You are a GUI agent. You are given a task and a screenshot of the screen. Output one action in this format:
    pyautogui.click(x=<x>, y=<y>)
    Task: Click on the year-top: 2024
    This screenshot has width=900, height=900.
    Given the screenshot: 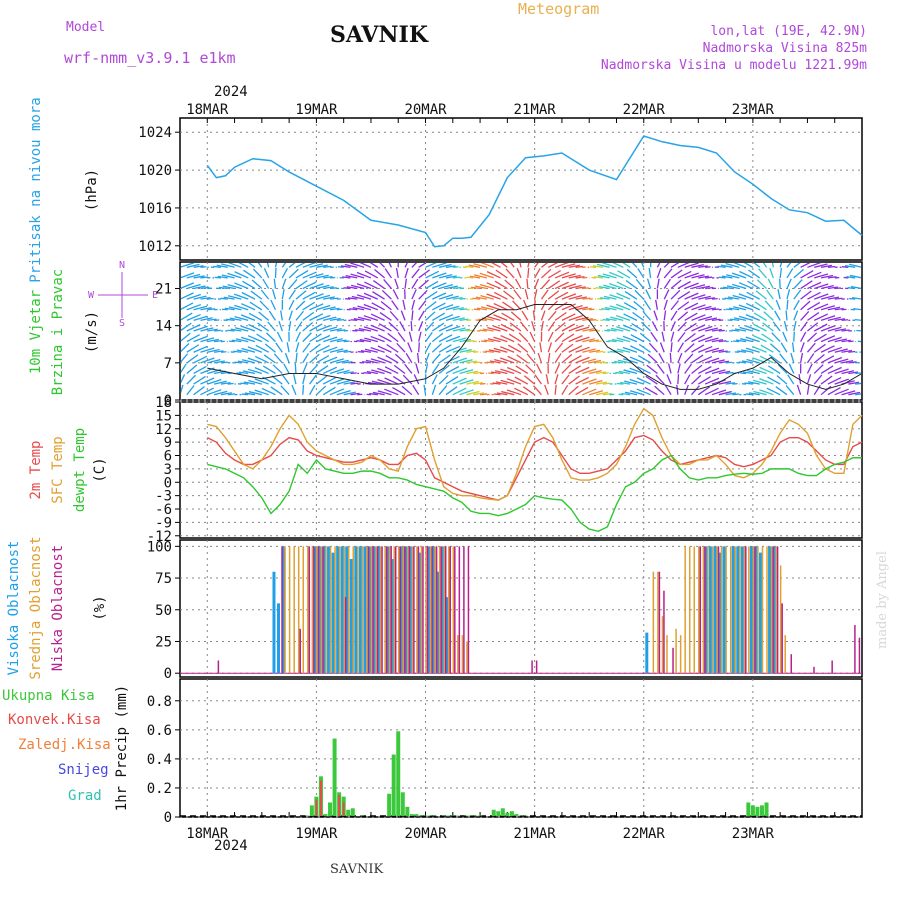 What is the action you would take?
    pyautogui.click(x=231, y=92)
    